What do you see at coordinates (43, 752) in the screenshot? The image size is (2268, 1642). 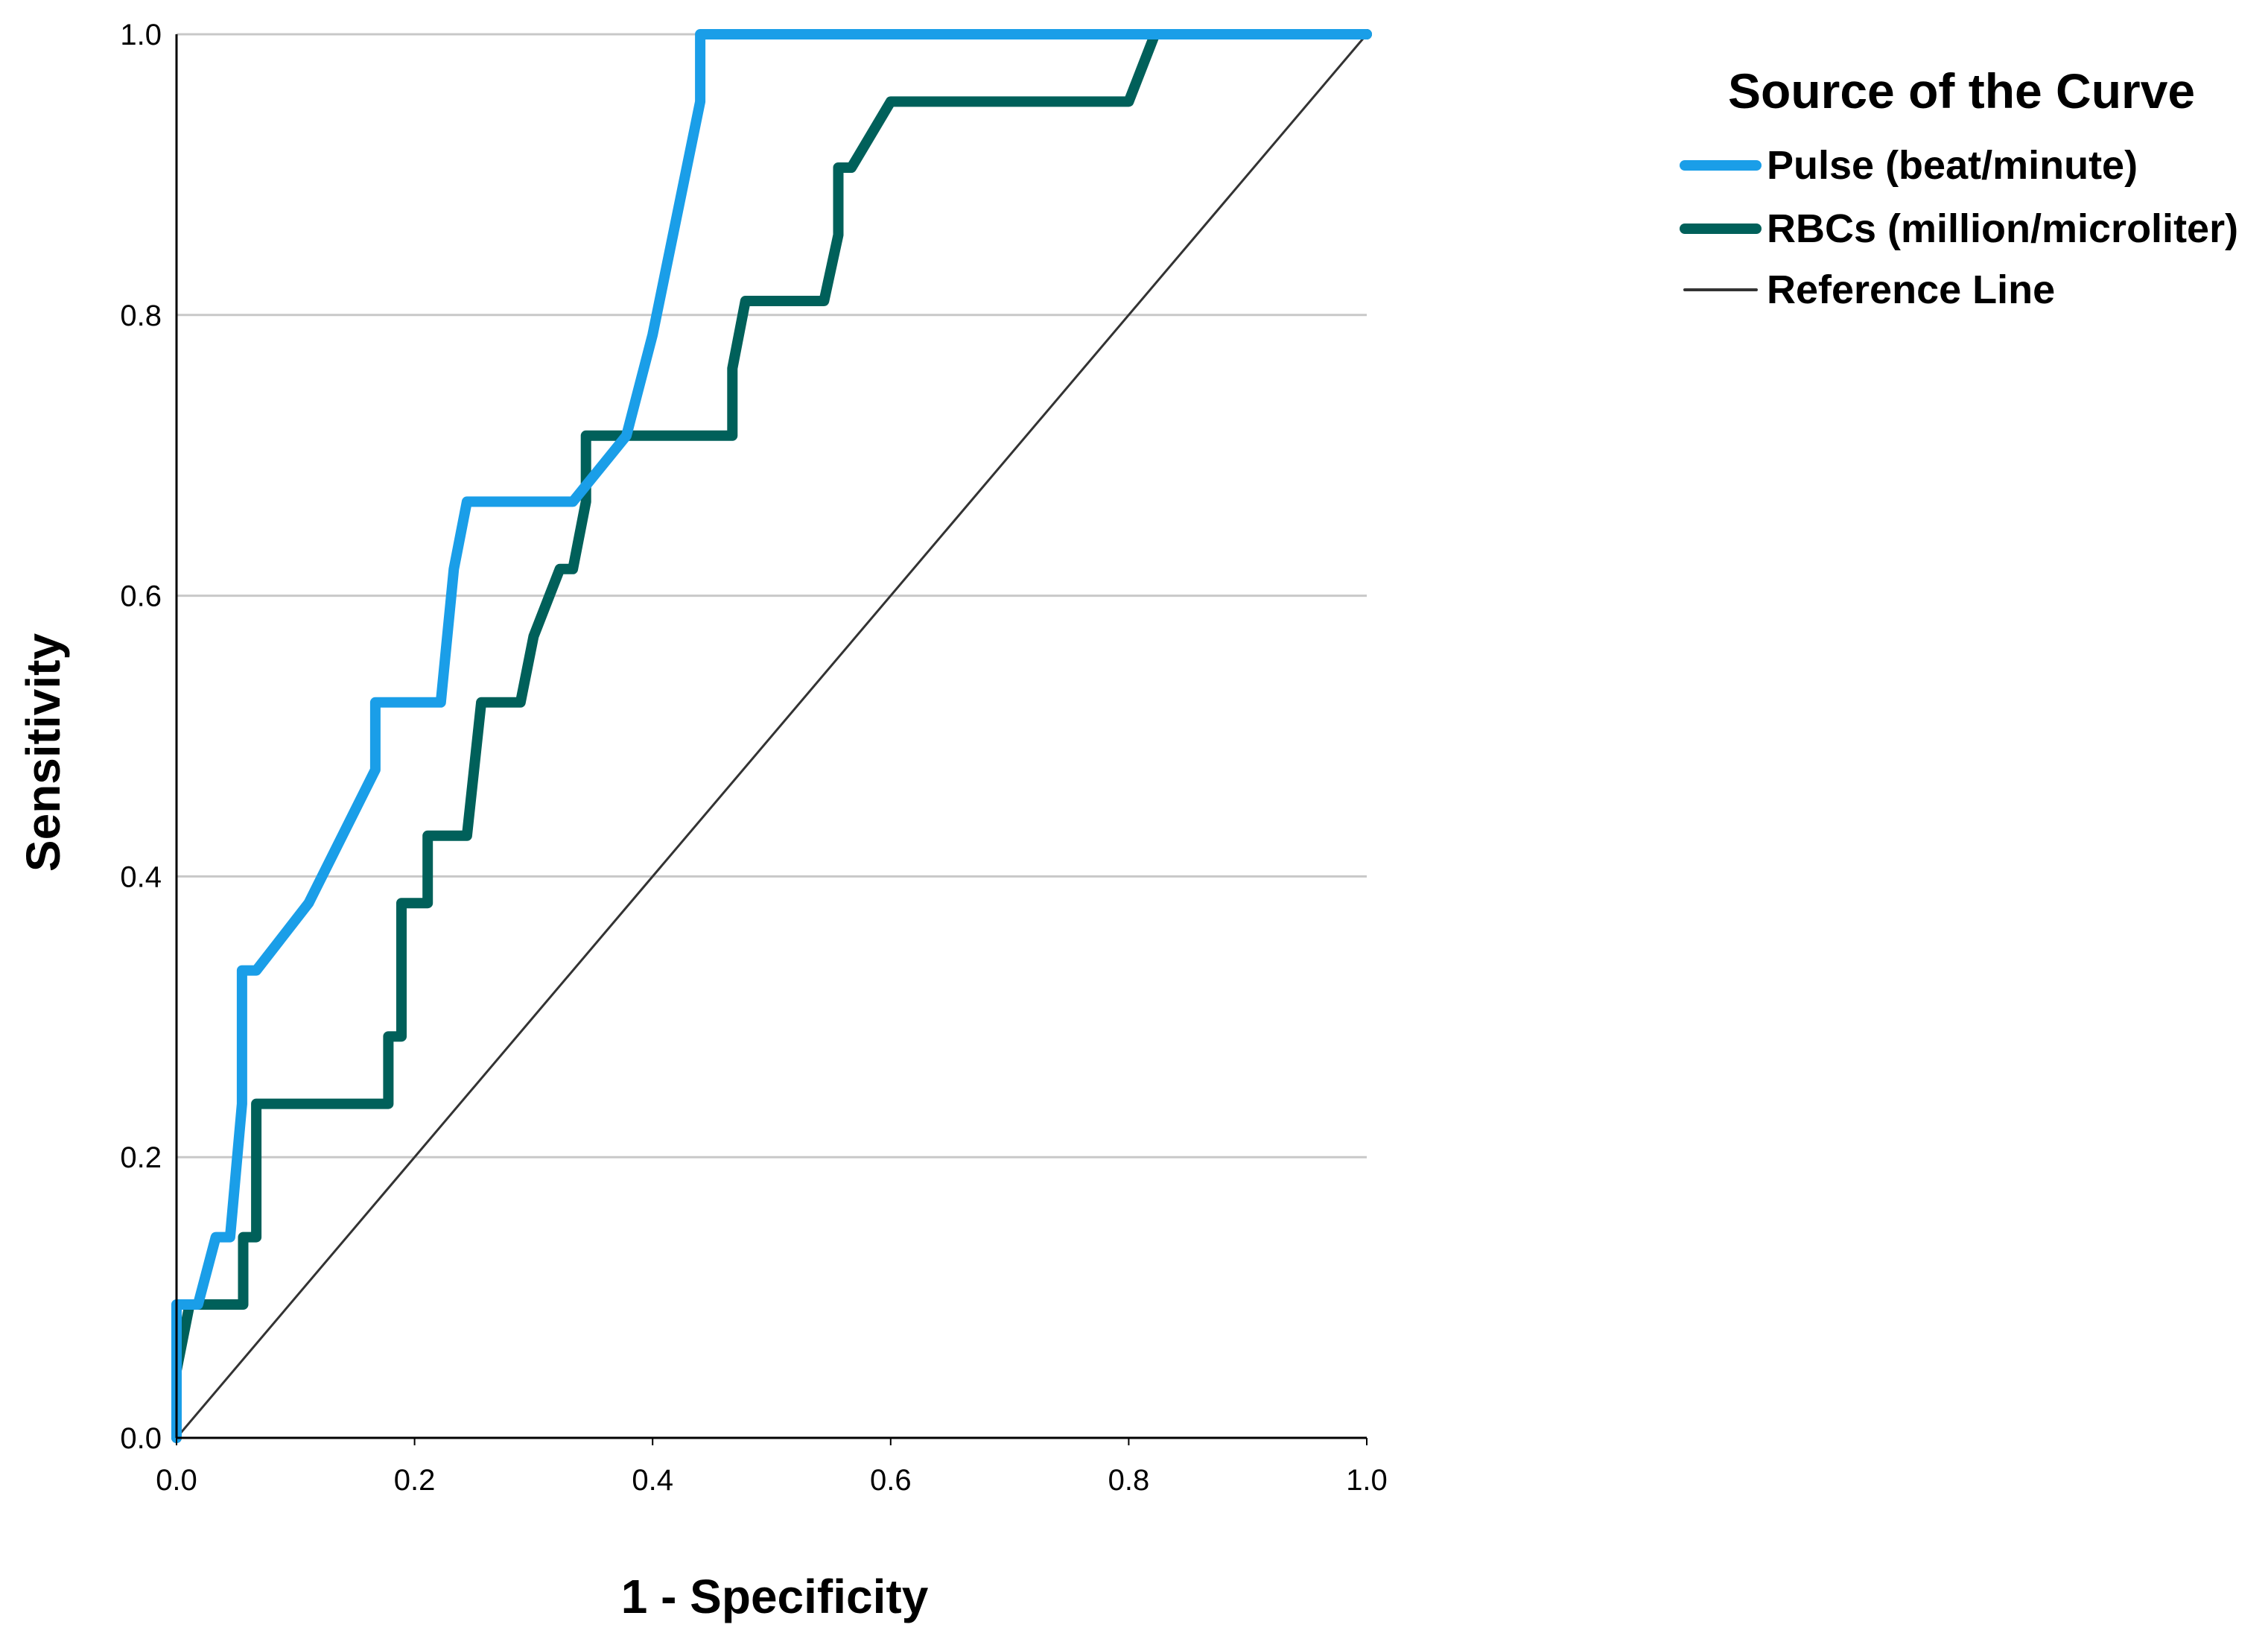 I see `y-axis-title: Sensitivity` at bounding box center [43, 752].